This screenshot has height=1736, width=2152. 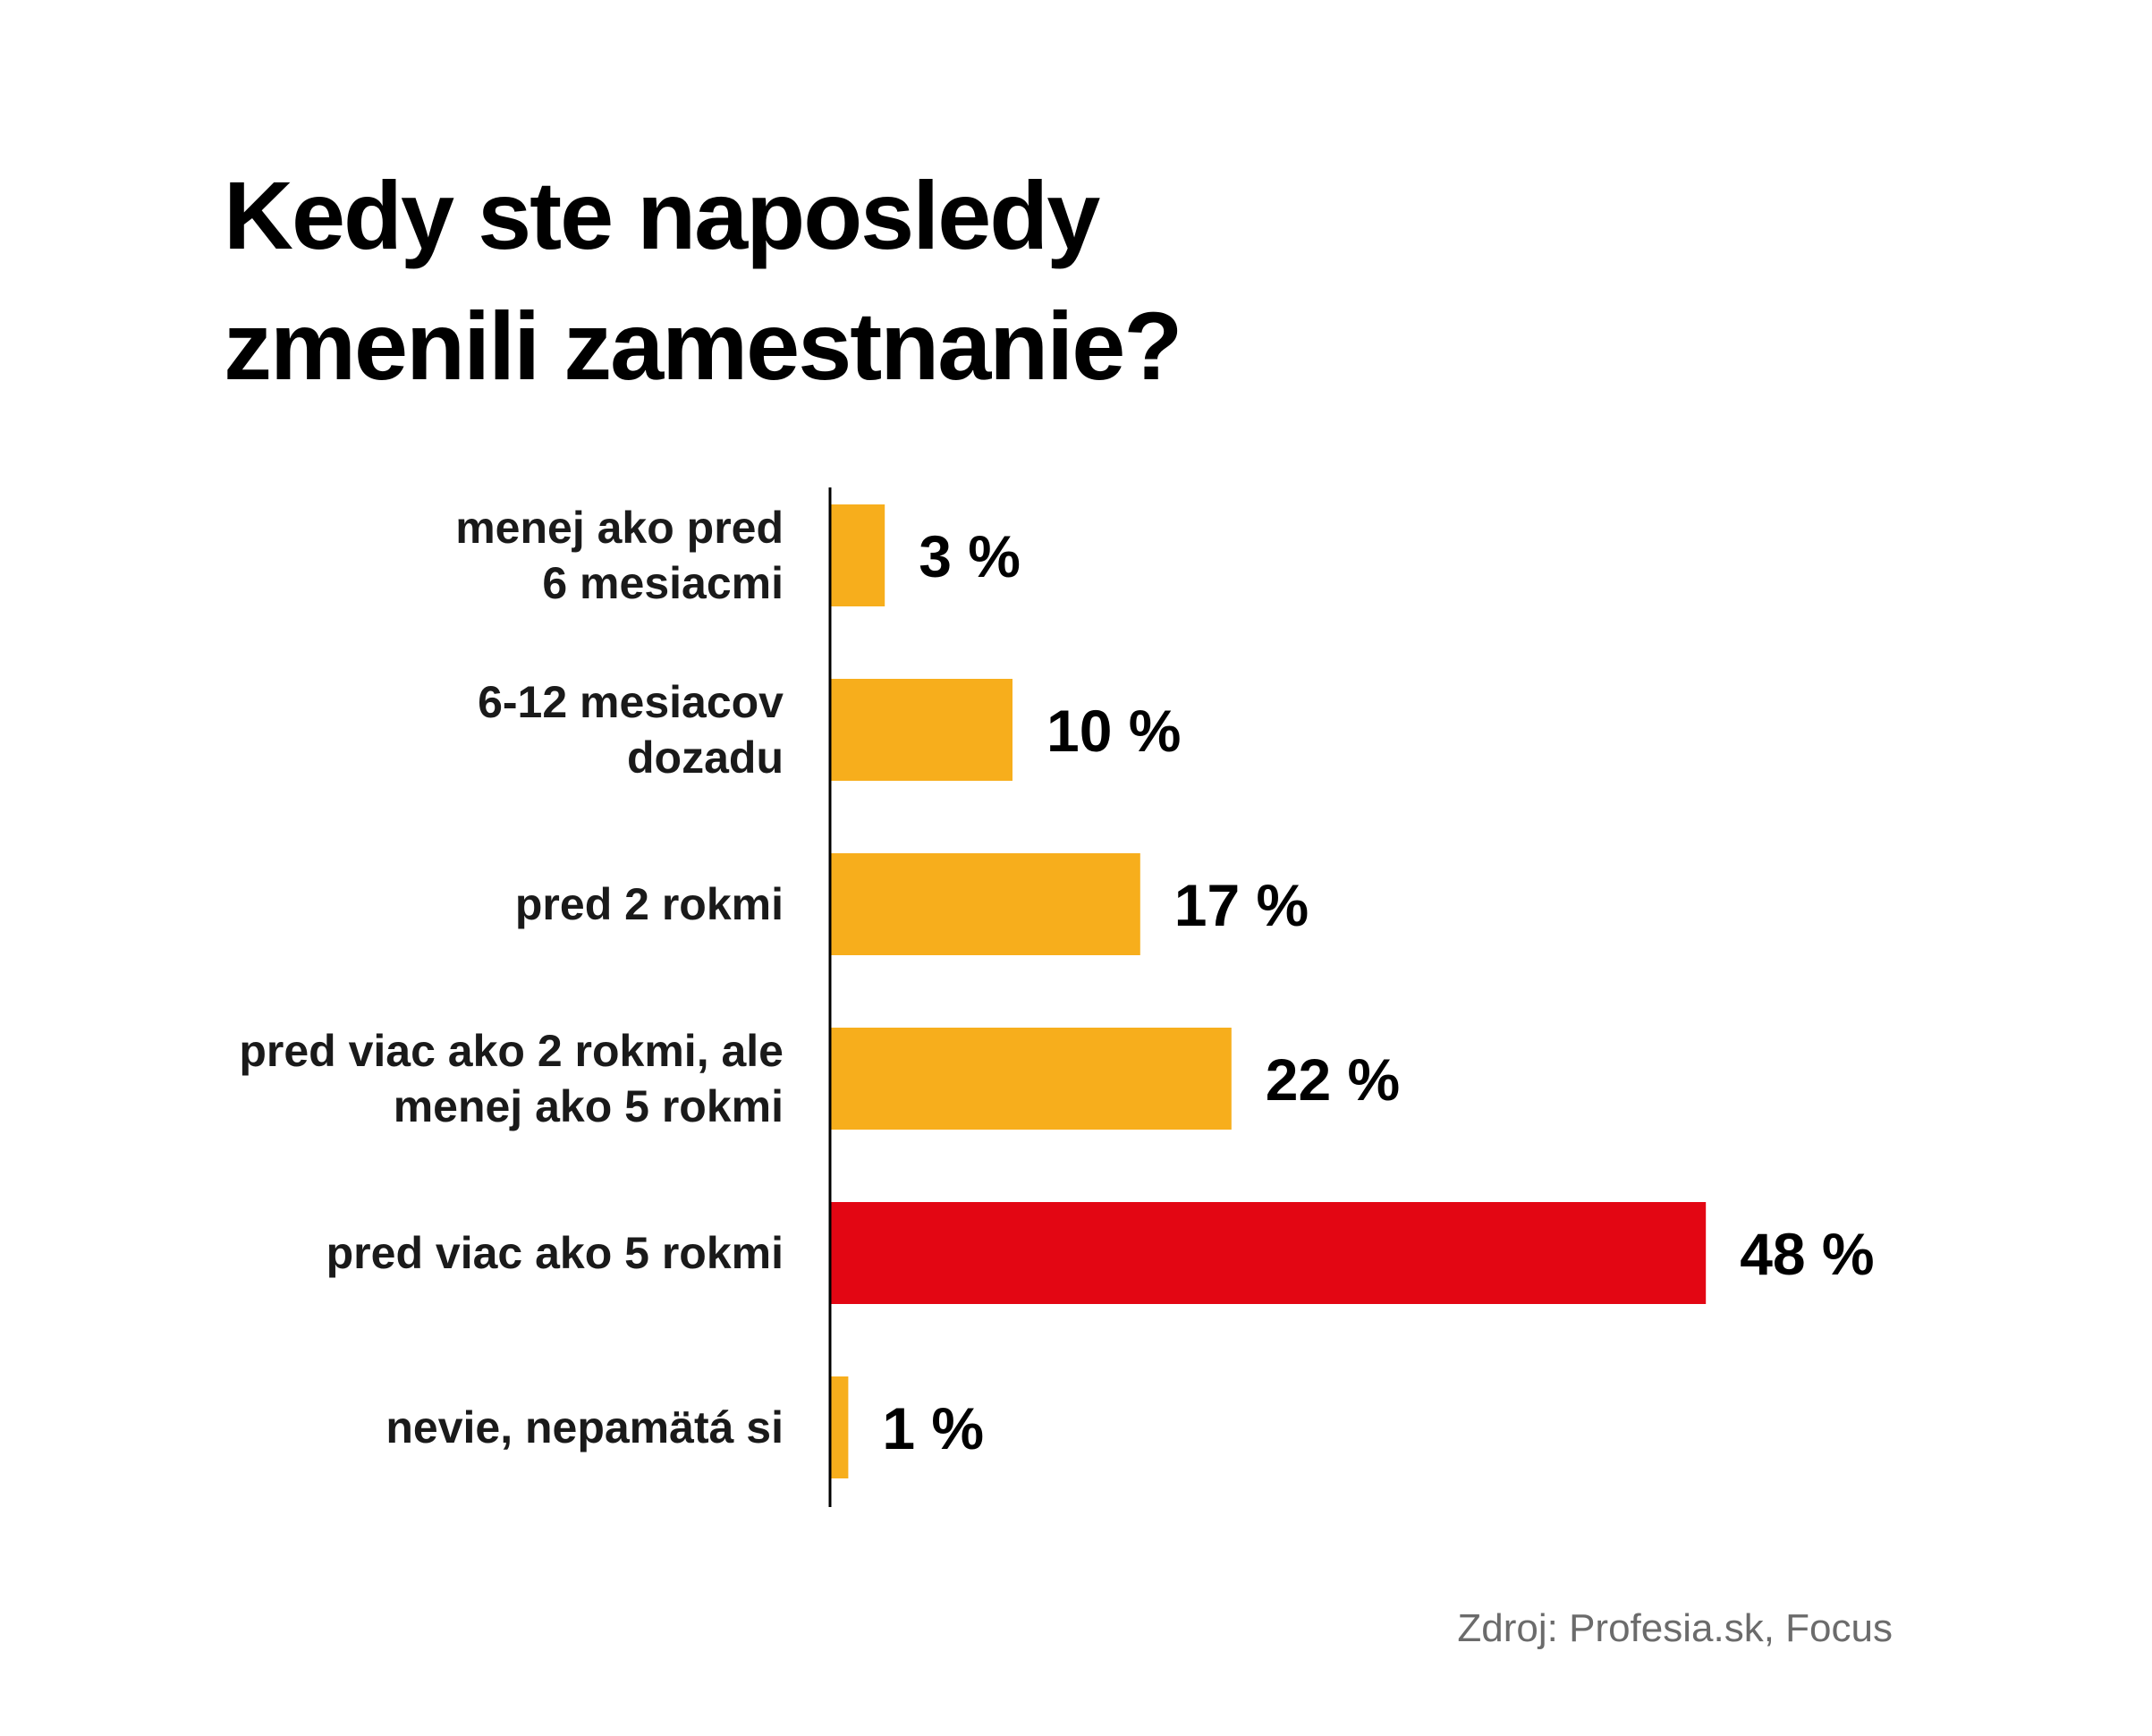 What do you see at coordinates (1807, 1254) in the screenshot?
I see `value-label-5: 48 %` at bounding box center [1807, 1254].